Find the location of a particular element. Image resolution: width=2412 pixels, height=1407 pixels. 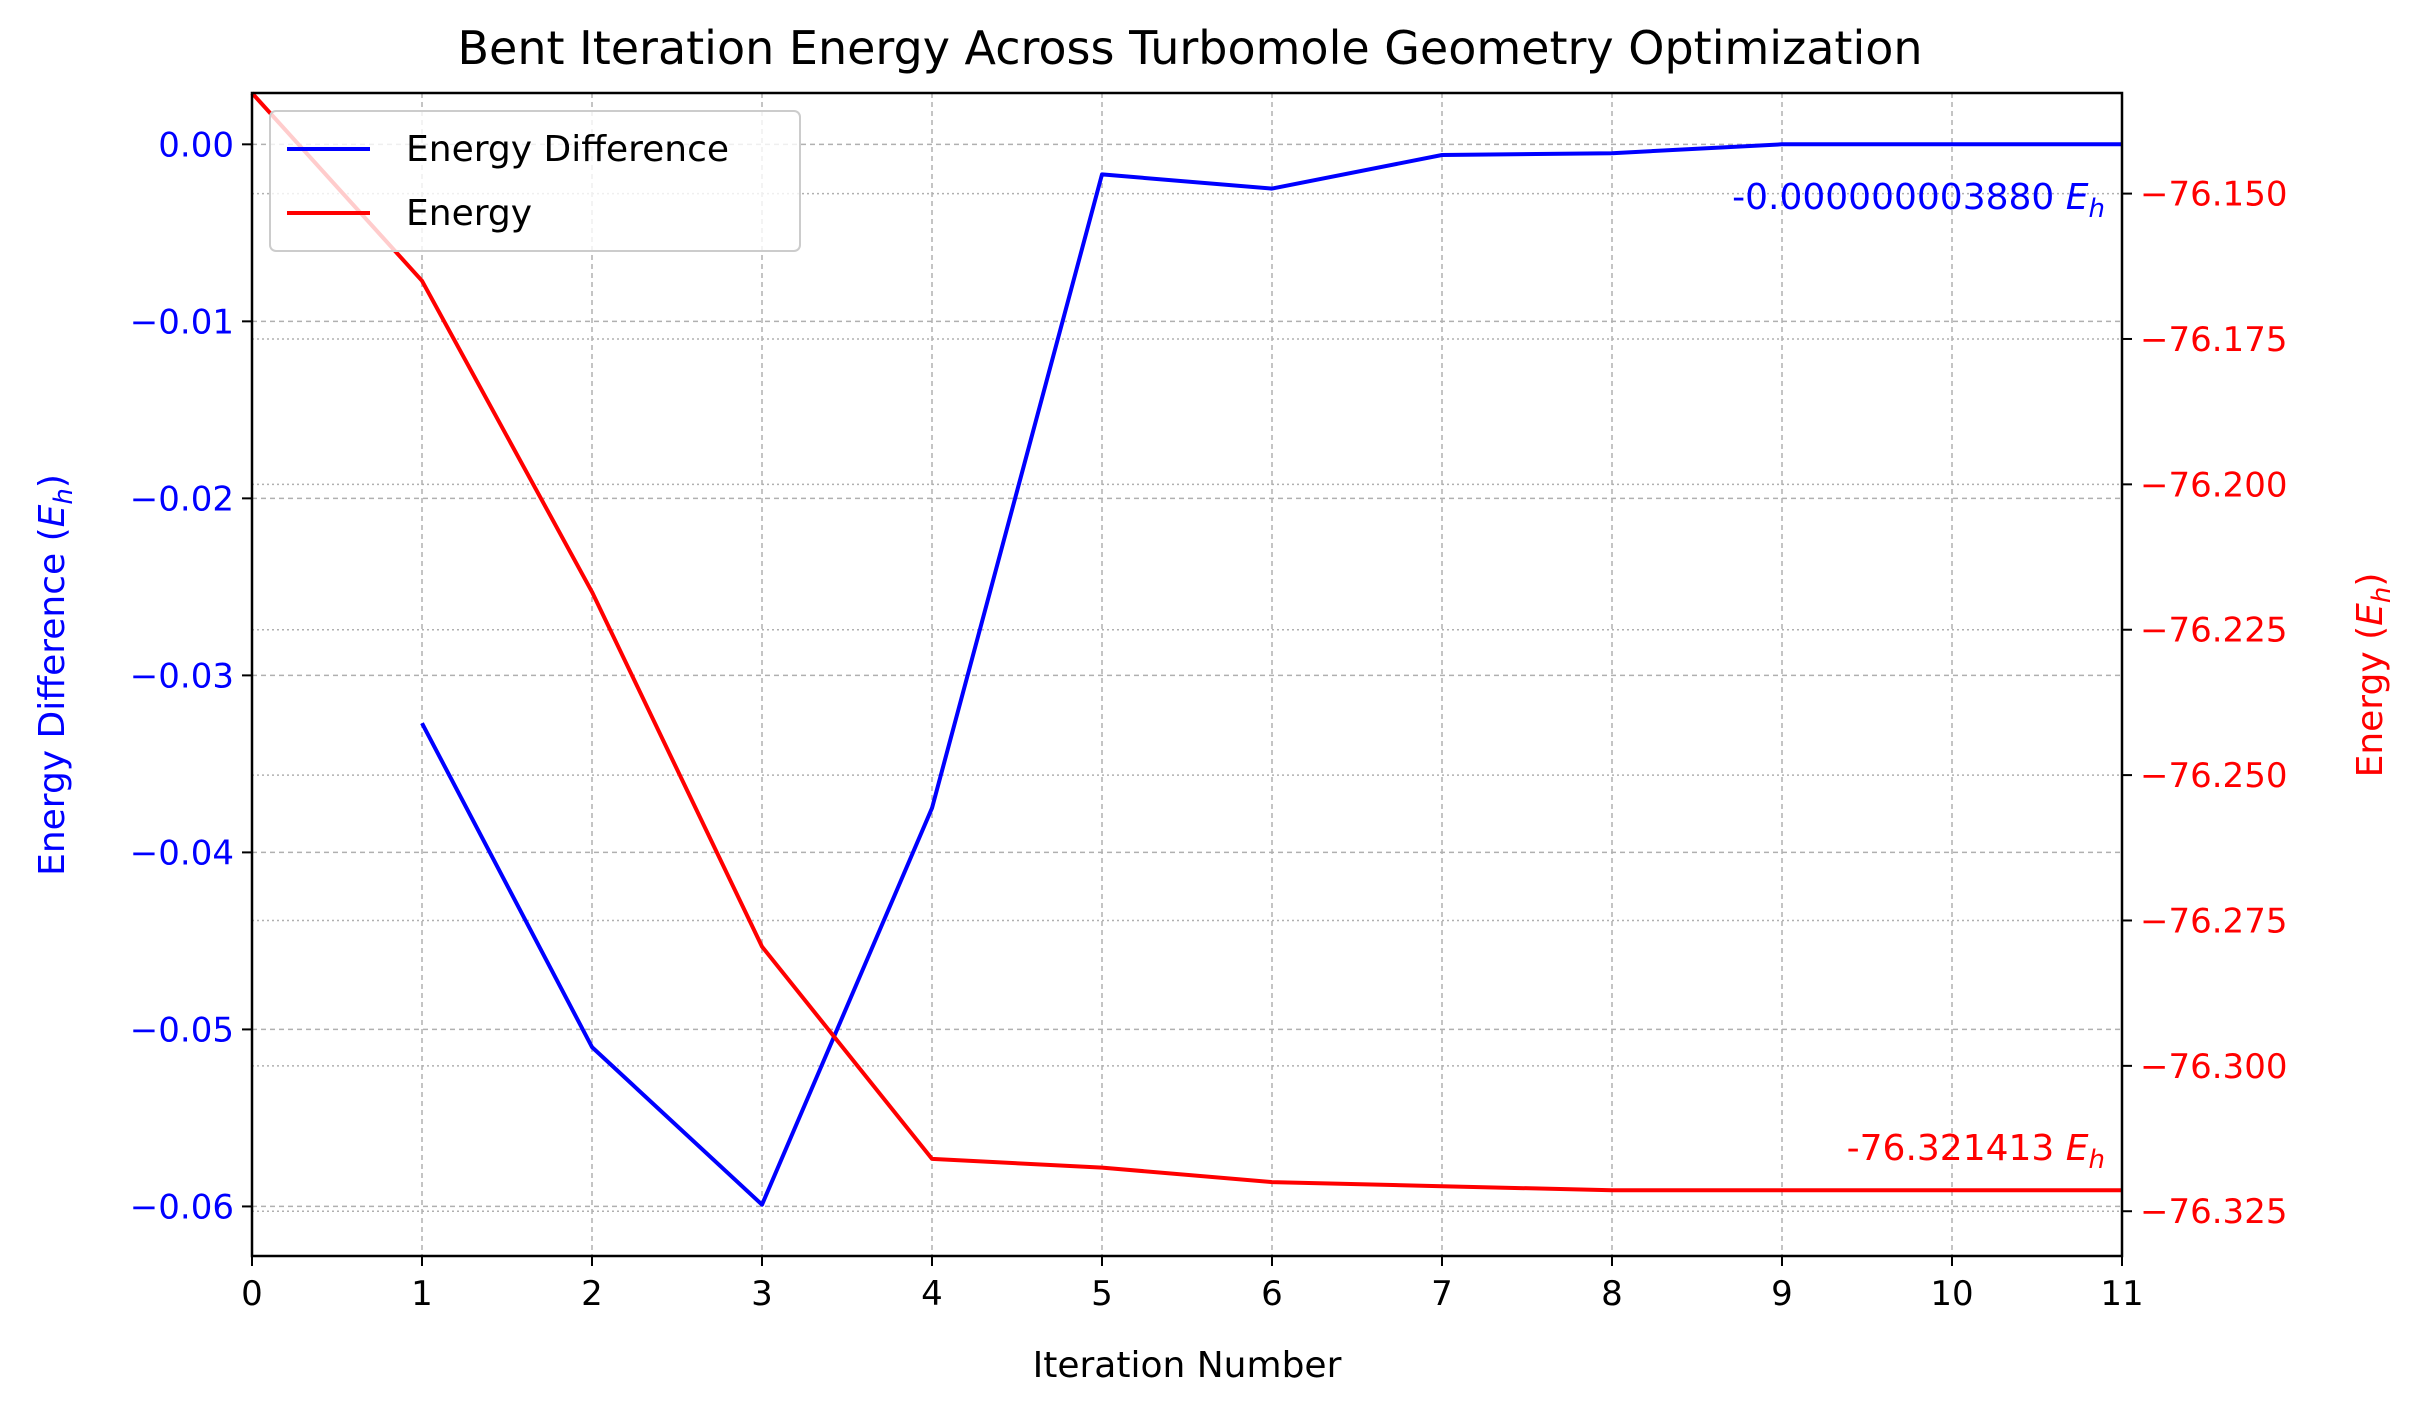

left-tick-label-1: −0.01 is located at coordinates (182, 322).